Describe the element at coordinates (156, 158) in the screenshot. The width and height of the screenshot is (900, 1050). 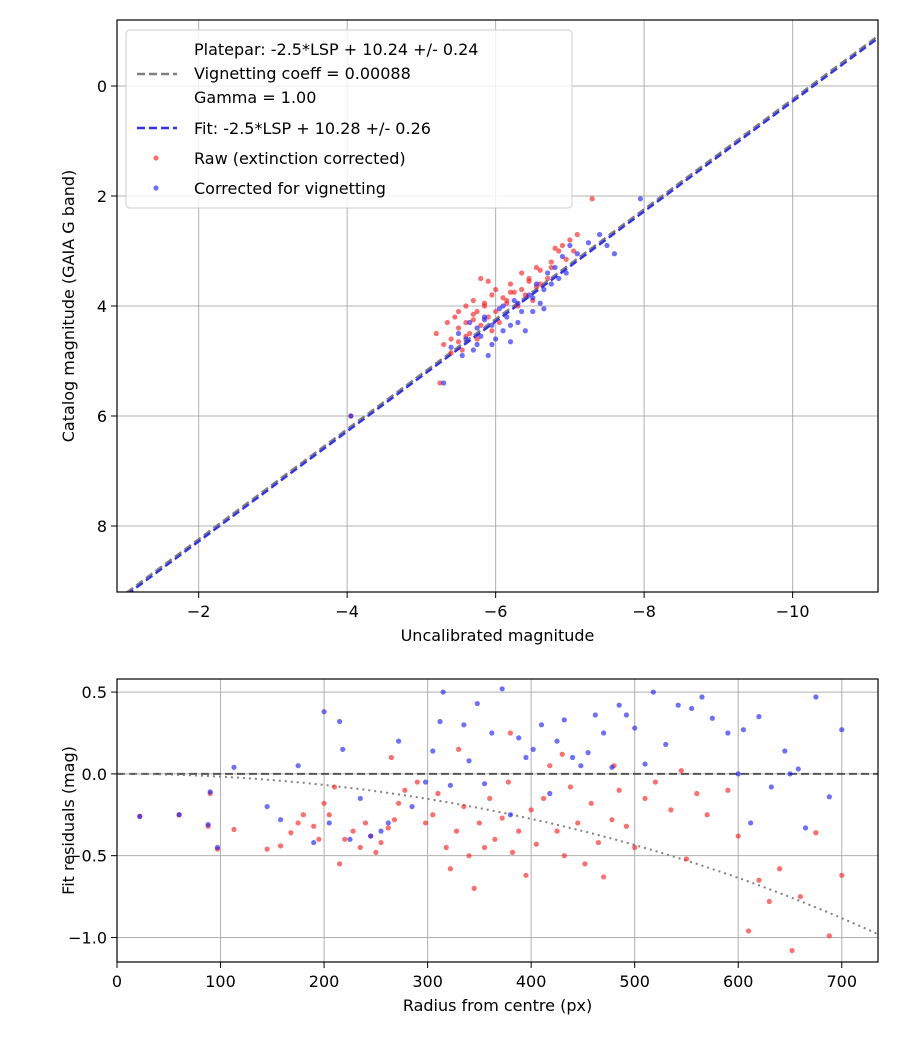
I see `legend-raw-marker` at that location.